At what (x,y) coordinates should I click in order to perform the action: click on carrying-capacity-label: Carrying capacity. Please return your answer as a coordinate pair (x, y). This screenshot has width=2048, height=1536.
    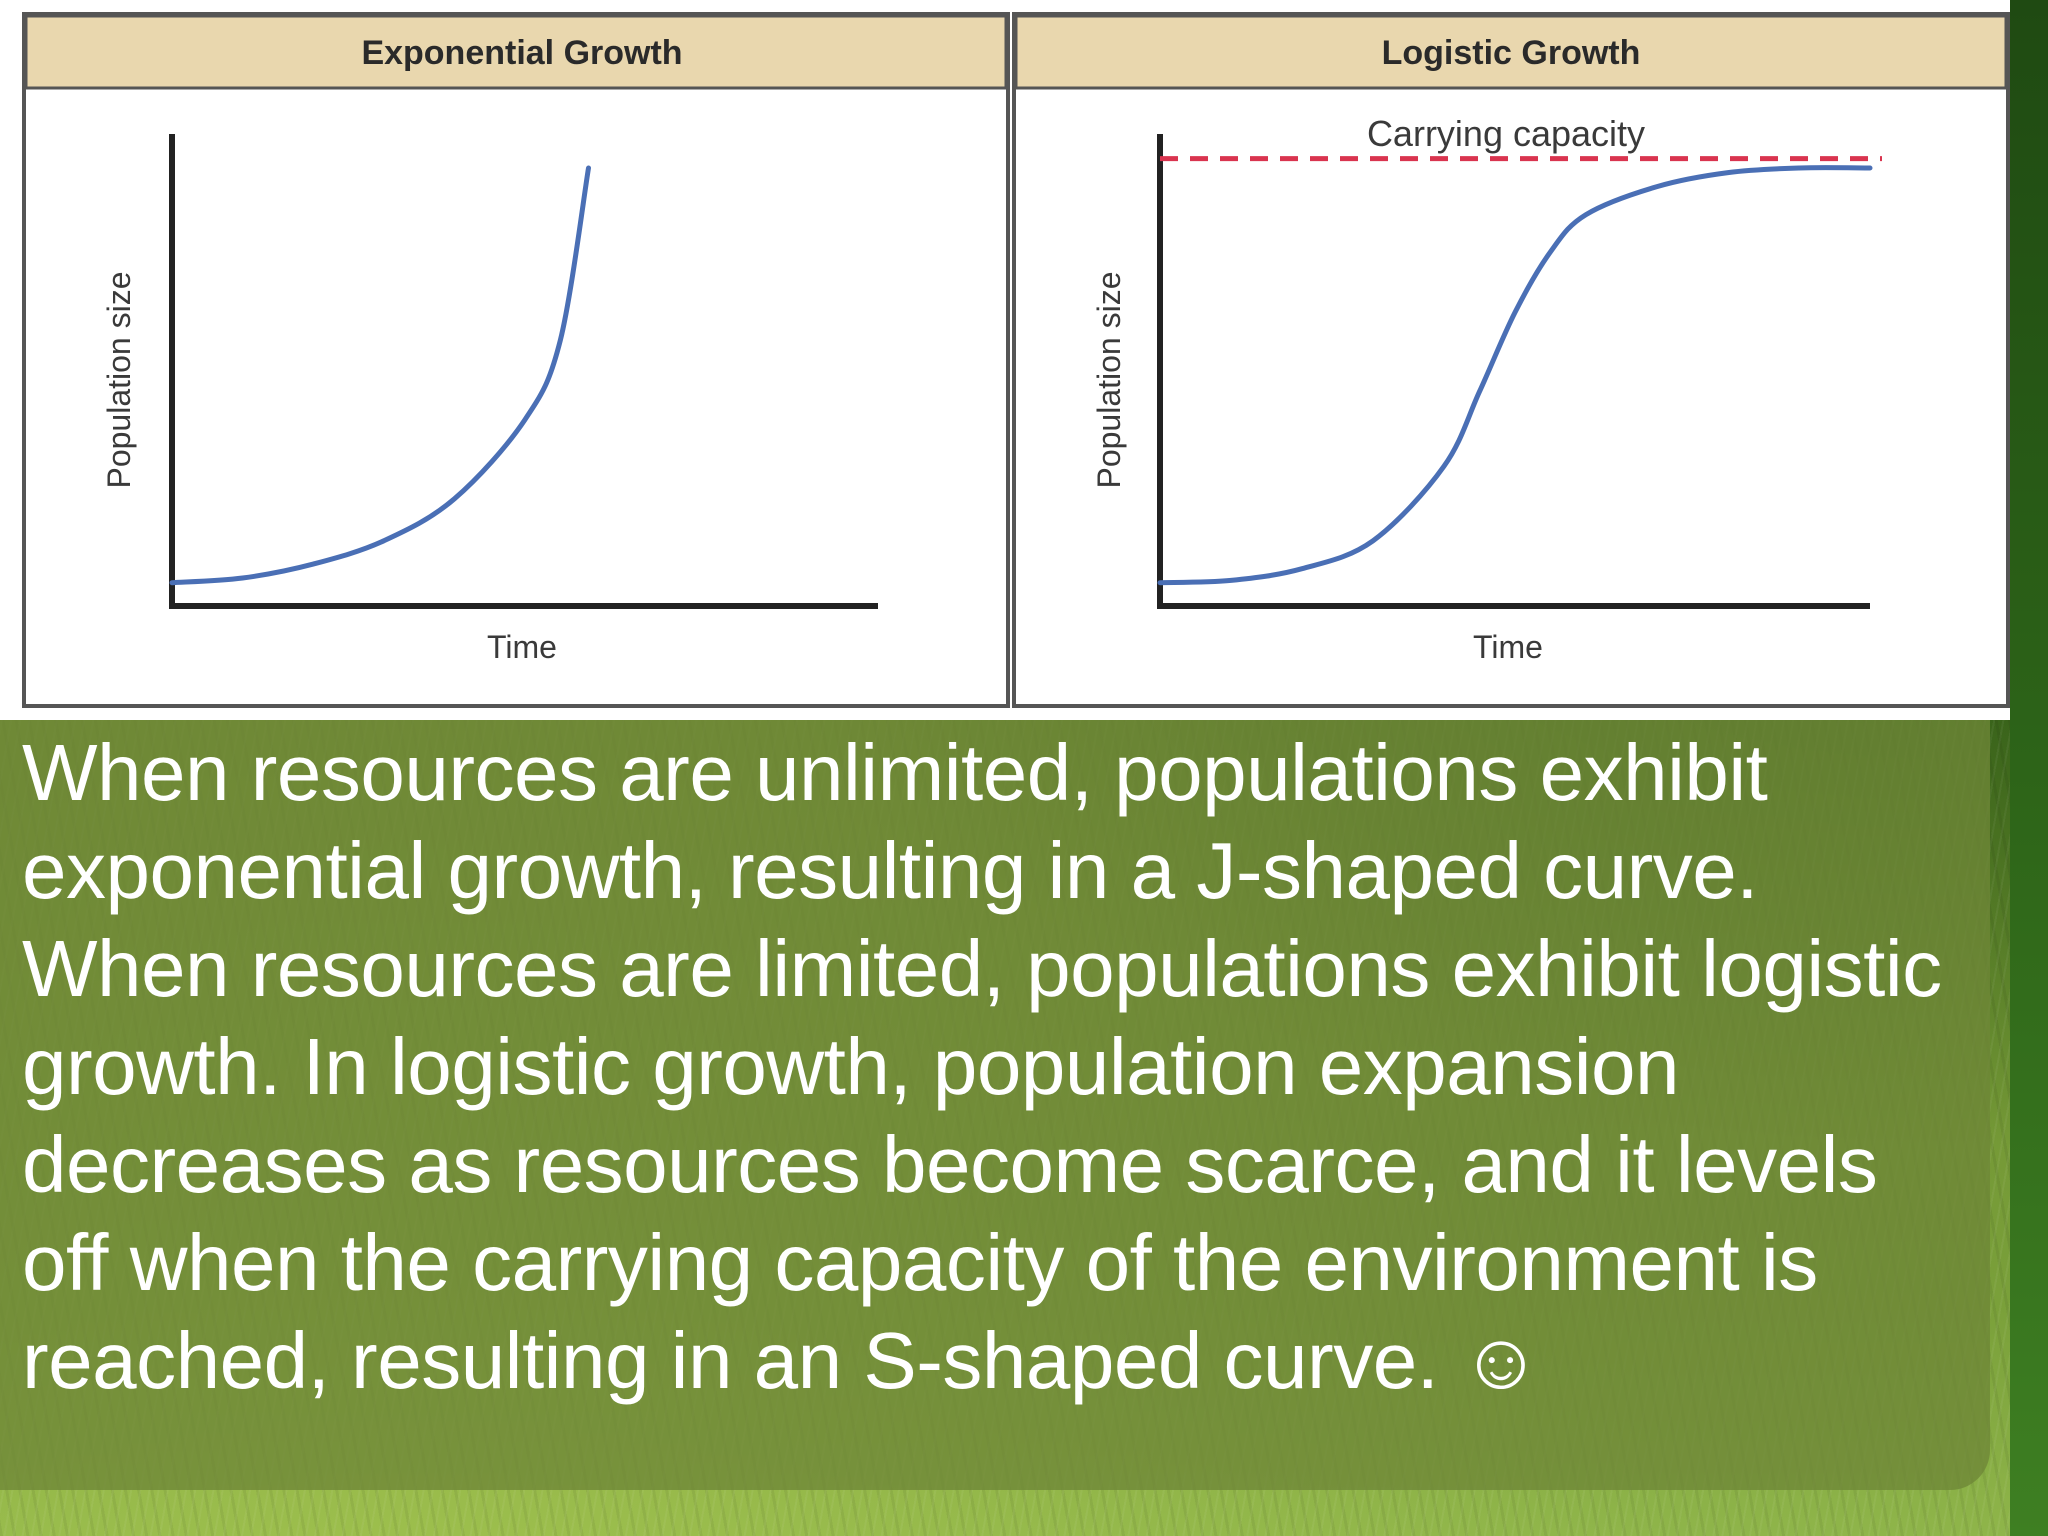
    Looking at the image, I should click on (1506, 133).